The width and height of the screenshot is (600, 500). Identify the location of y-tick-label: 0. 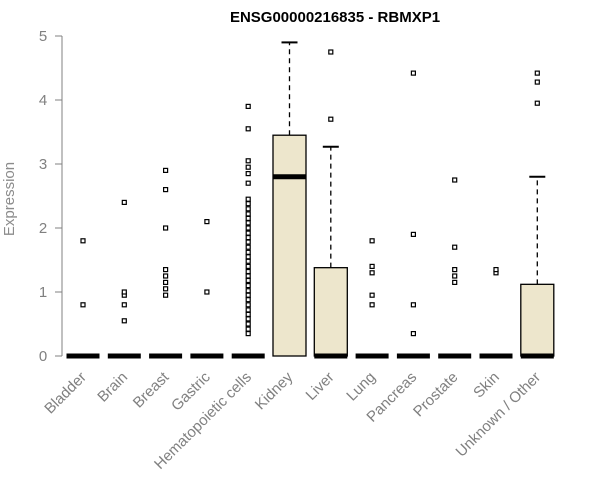
(43, 356).